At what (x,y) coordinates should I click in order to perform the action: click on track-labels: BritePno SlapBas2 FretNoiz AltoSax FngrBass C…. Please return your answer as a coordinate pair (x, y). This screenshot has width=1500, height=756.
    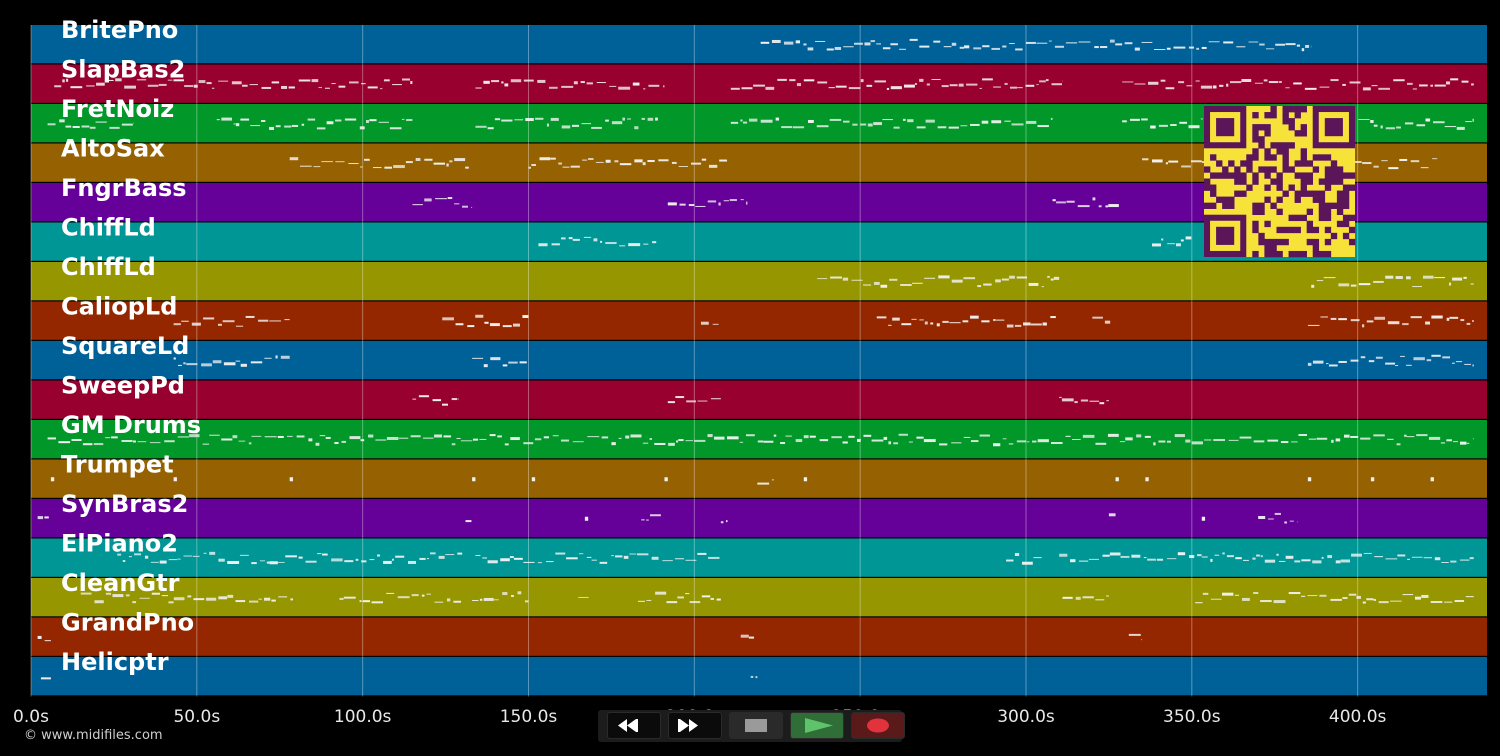
    Looking at the image, I should click on (131, 346).